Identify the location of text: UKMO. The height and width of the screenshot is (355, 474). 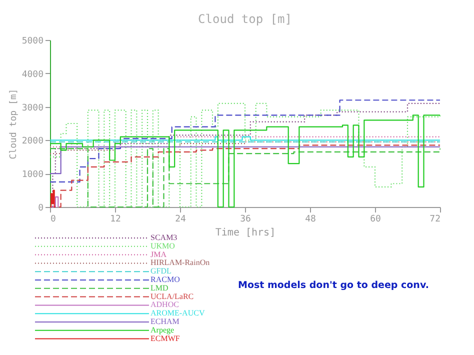
(163, 245).